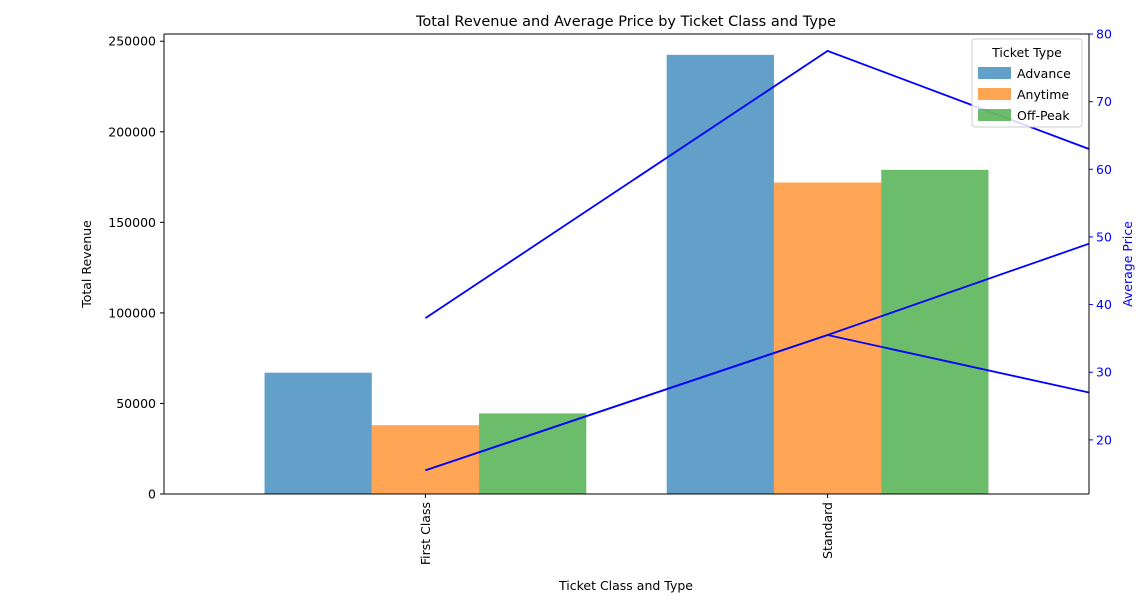  What do you see at coordinates (1127, 264) in the screenshot?
I see `y2-axis-label: Average Price` at bounding box center [1127, 264].